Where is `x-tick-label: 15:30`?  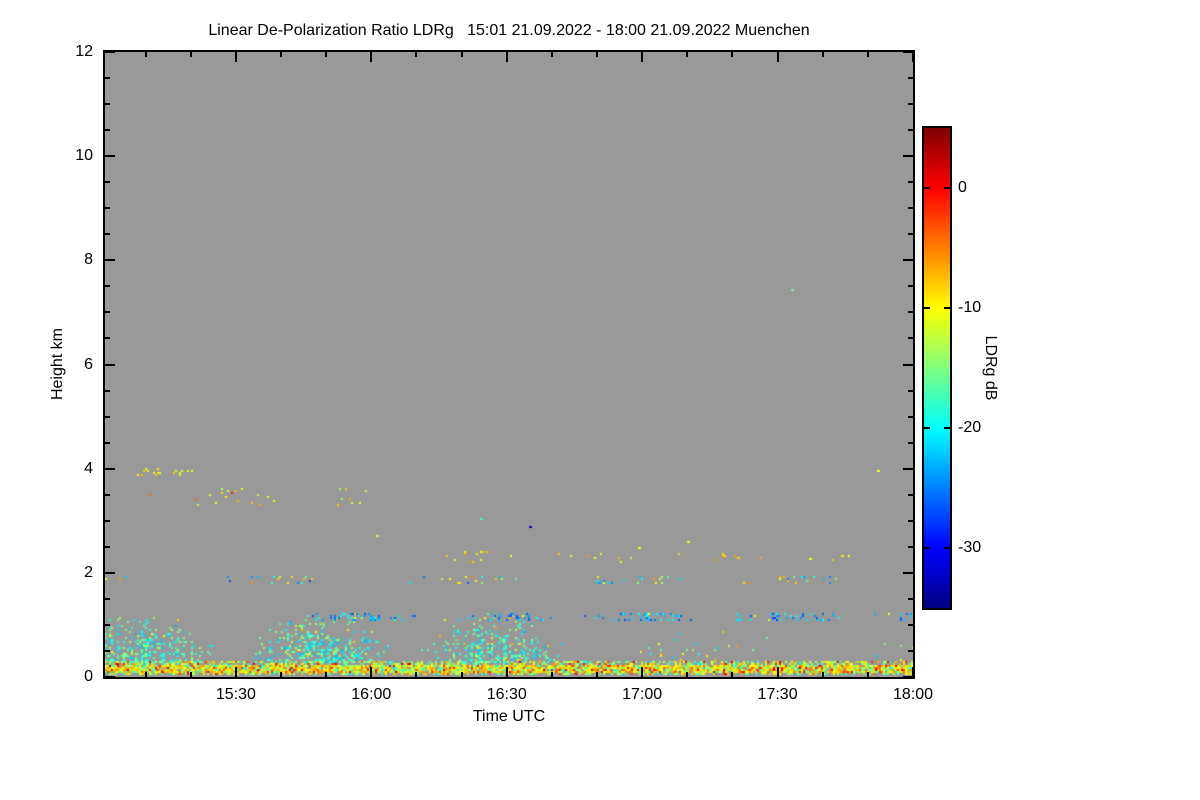
x-tick-label: 15:30 is located at coordinates (235, 694).